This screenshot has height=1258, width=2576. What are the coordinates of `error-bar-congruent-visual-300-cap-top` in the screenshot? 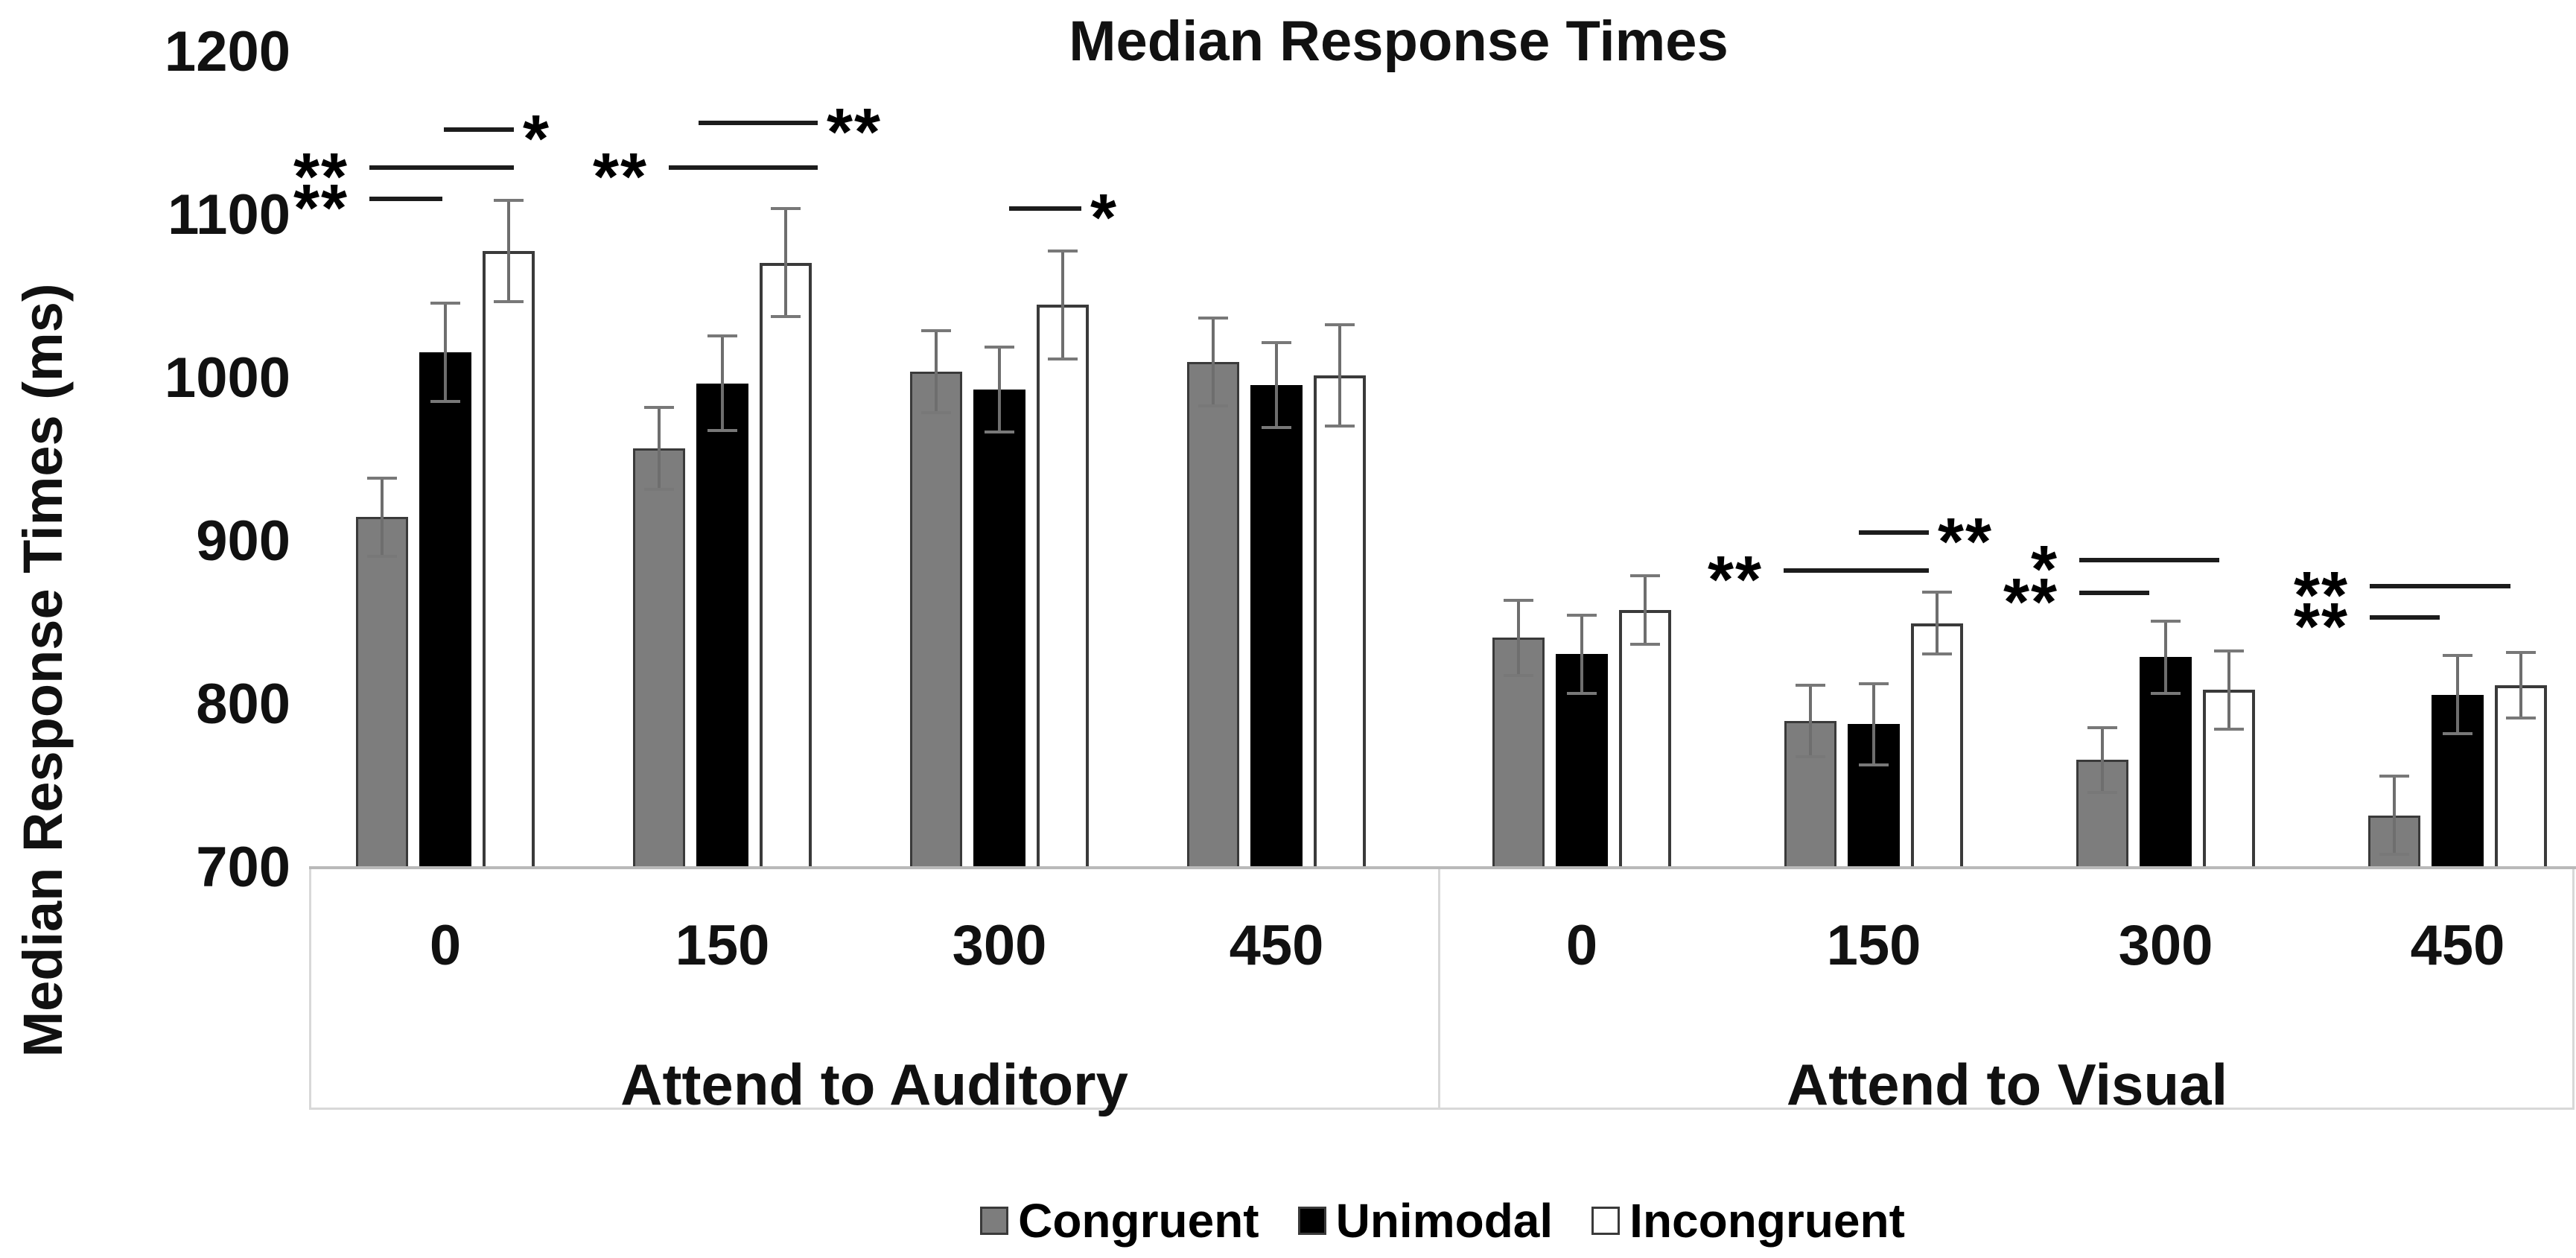 It's located at (2102, 727).